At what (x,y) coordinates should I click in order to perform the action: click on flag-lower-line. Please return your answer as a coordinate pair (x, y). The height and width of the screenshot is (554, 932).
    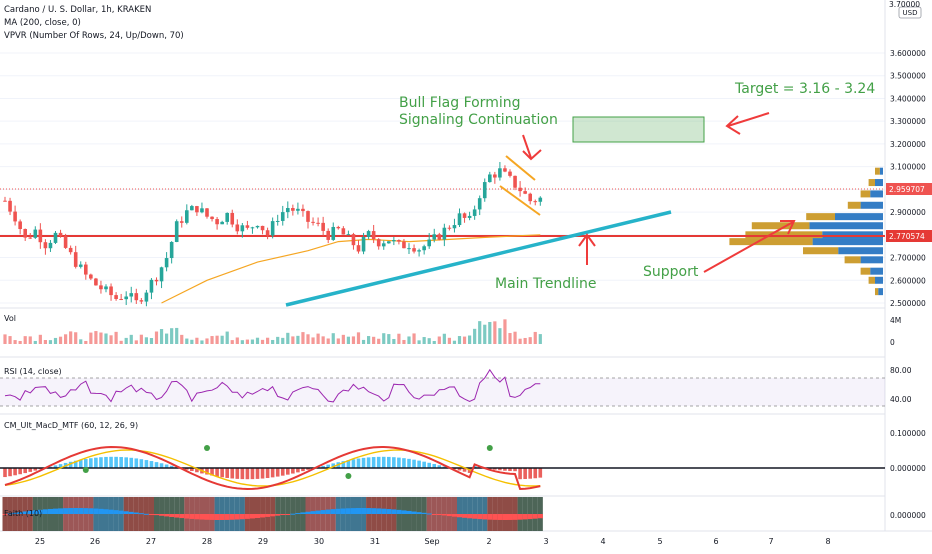
    Looking at the image, I should click on (520, 200).